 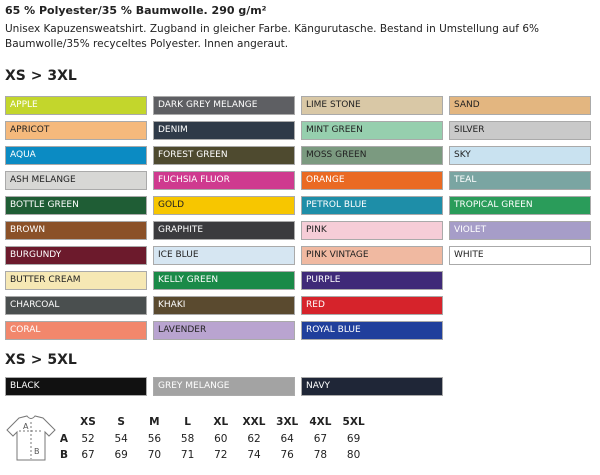 I want to click on row-label: A, so click(x=64, y=439).